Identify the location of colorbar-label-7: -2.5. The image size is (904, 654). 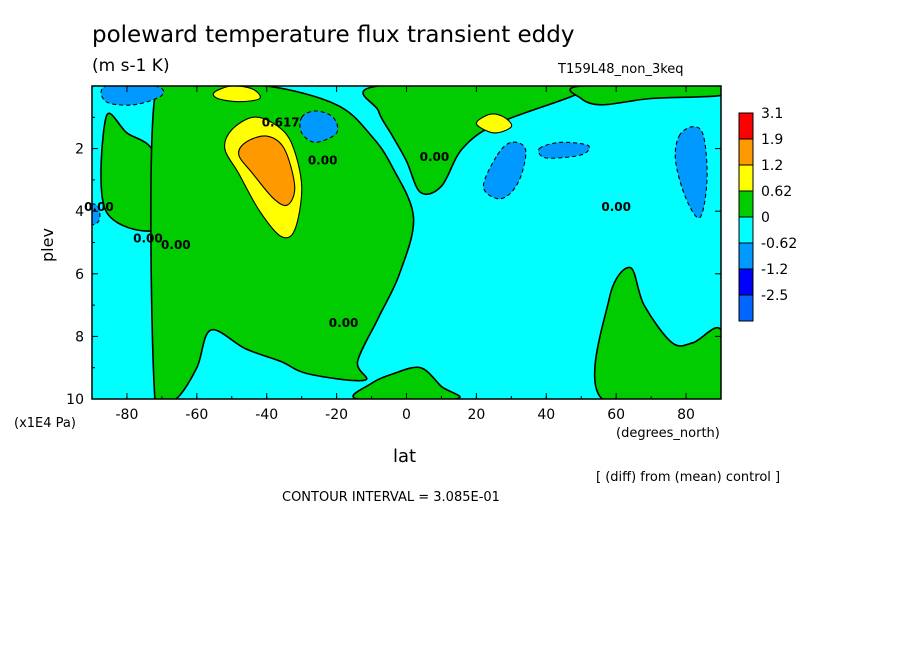
(774, 296).